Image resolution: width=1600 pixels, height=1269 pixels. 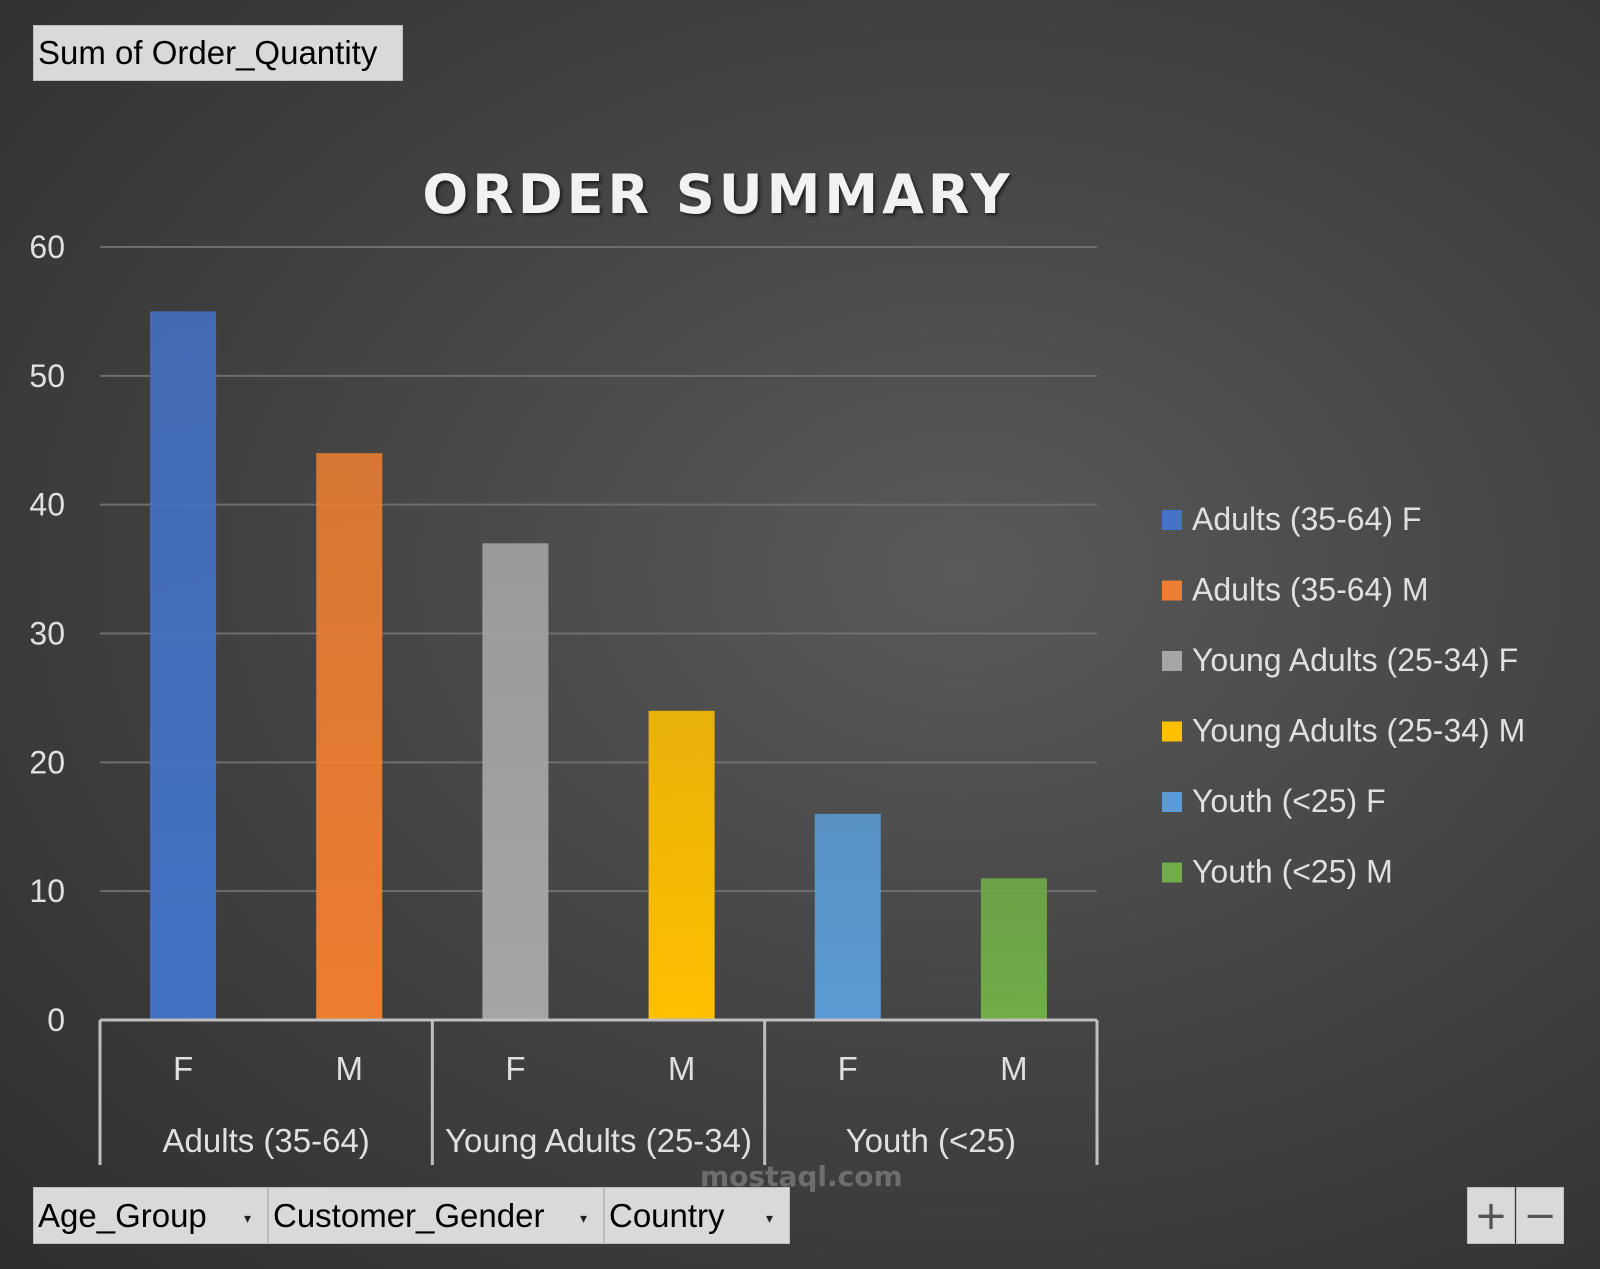 What do you see at coordinates (122, 1215) in the screenshot?
I see `age-group-field-label: Age_Group` at bounding box center [122, 1215].